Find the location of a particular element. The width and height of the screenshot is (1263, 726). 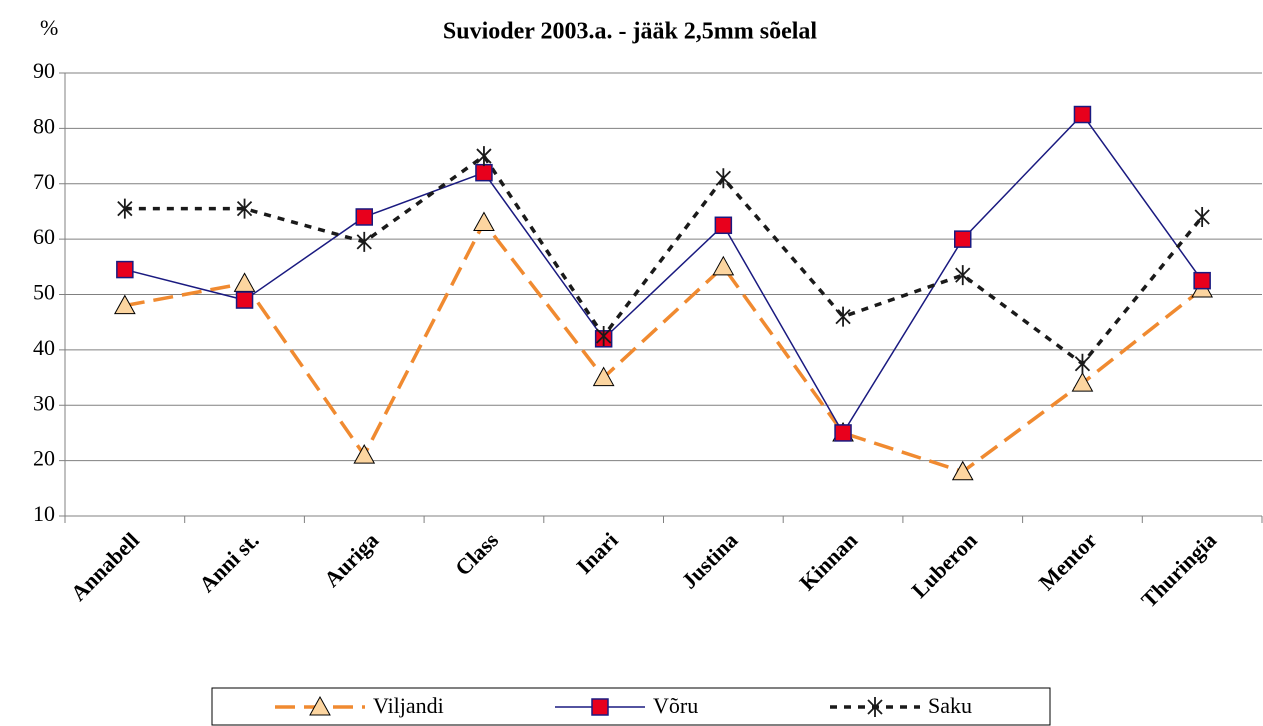

chart-title: Suvioder 2003.a. - jääk 2,5mm sõelal is located at coordinates (630, 32).